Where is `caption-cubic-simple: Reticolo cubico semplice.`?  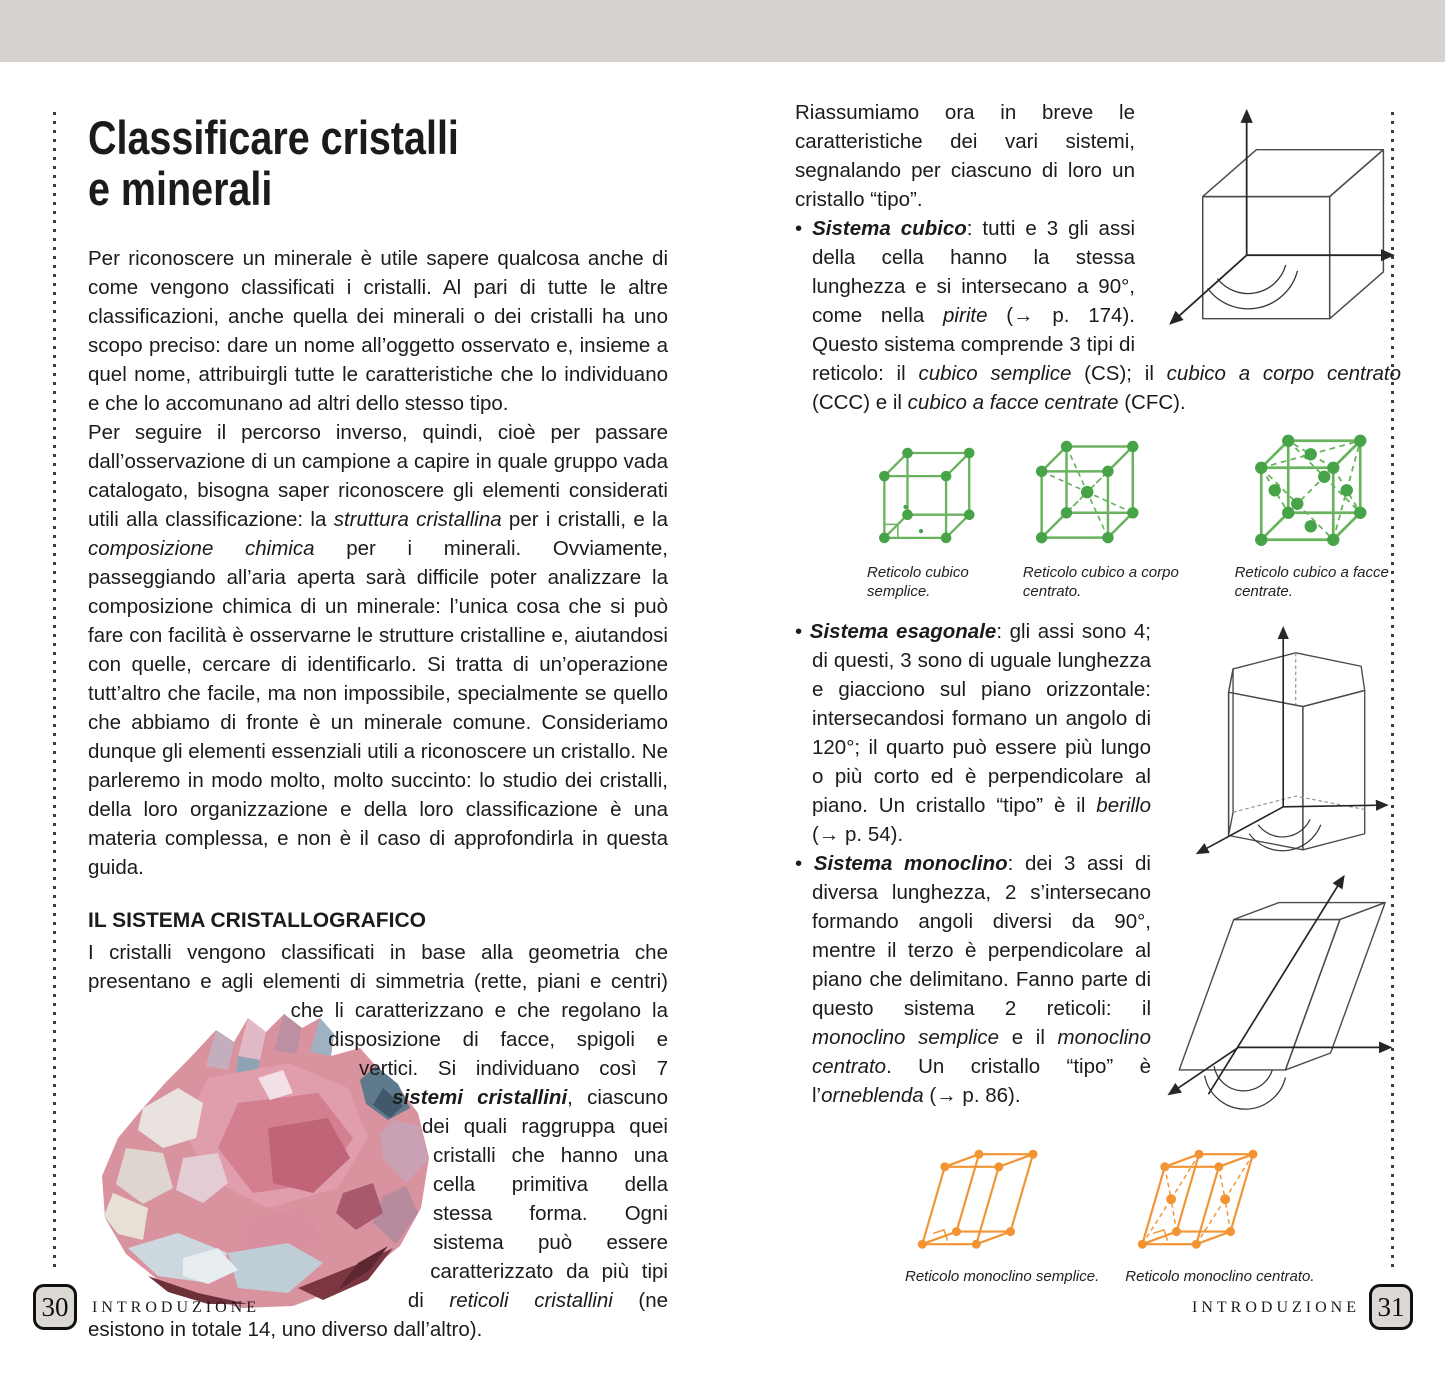
caption-cubic-simple: Reticolo cubico semplice. is located at coordinates (918, 582).